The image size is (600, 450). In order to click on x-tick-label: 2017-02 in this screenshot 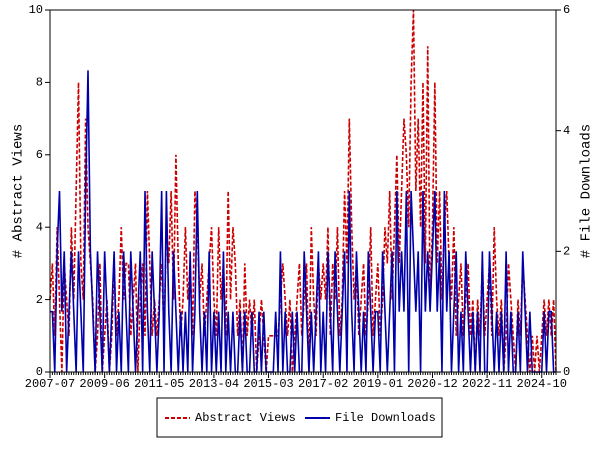, I will do `click(323, 384)`.